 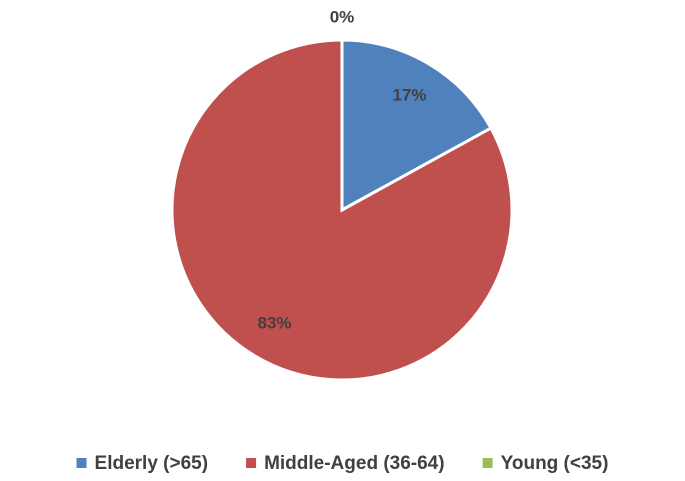 I want to click on data-label: 17%, so click(x=409, y=94).